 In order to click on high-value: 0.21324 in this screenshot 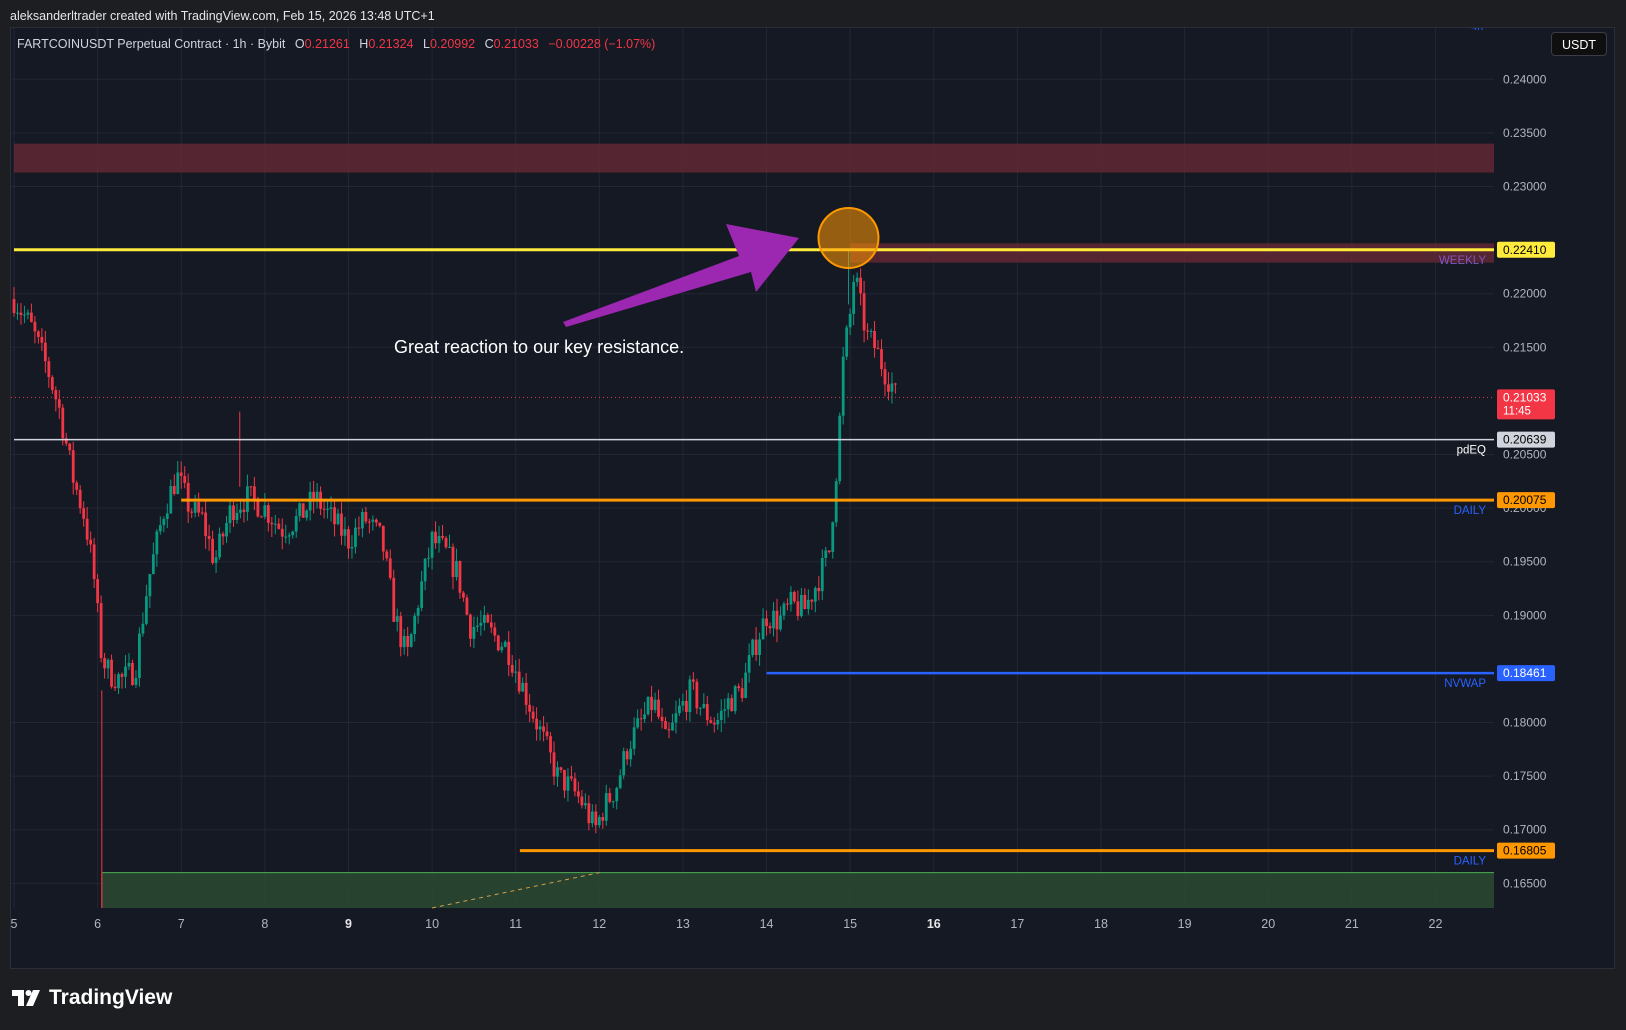, I will do `click(391, 44)`.